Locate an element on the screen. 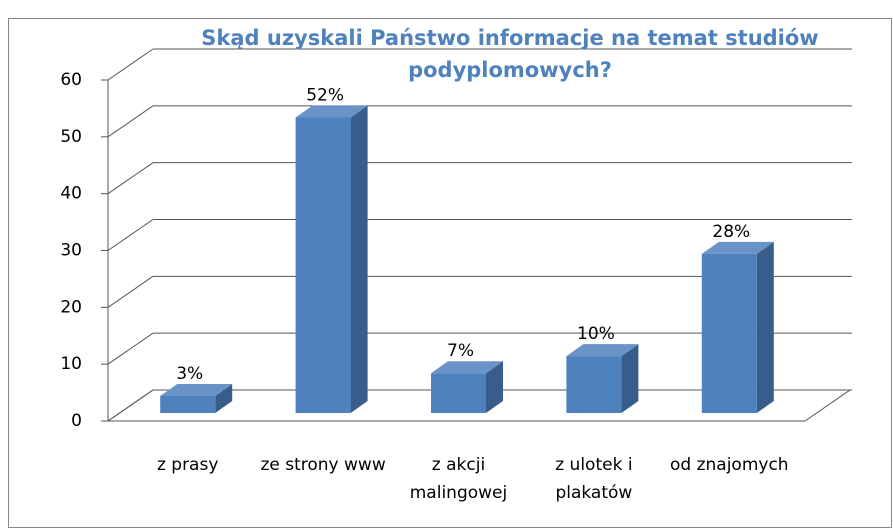 The height and width of the screenshot is (529, 893). y-tick-label: 30 is located at coordinates (71, 251).